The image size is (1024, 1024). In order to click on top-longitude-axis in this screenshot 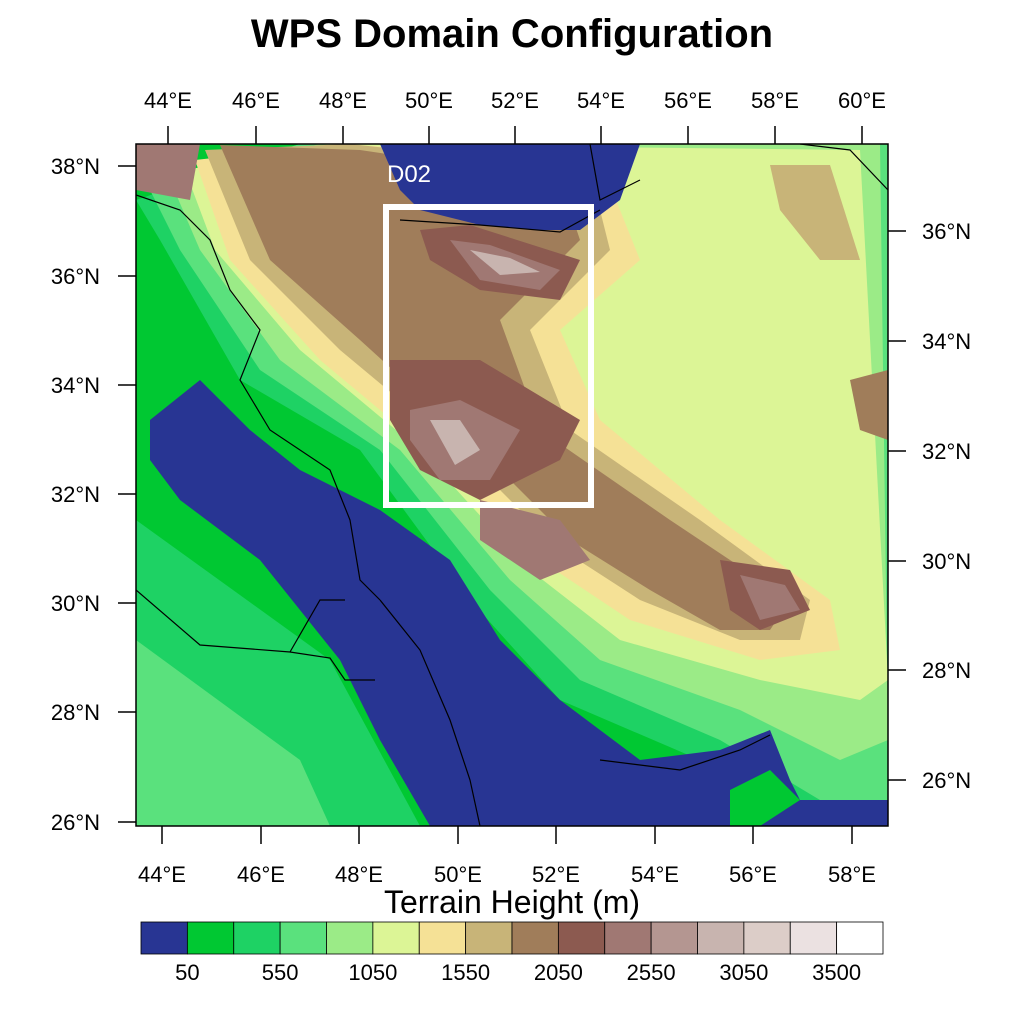, I will do `click(515, 135)`.